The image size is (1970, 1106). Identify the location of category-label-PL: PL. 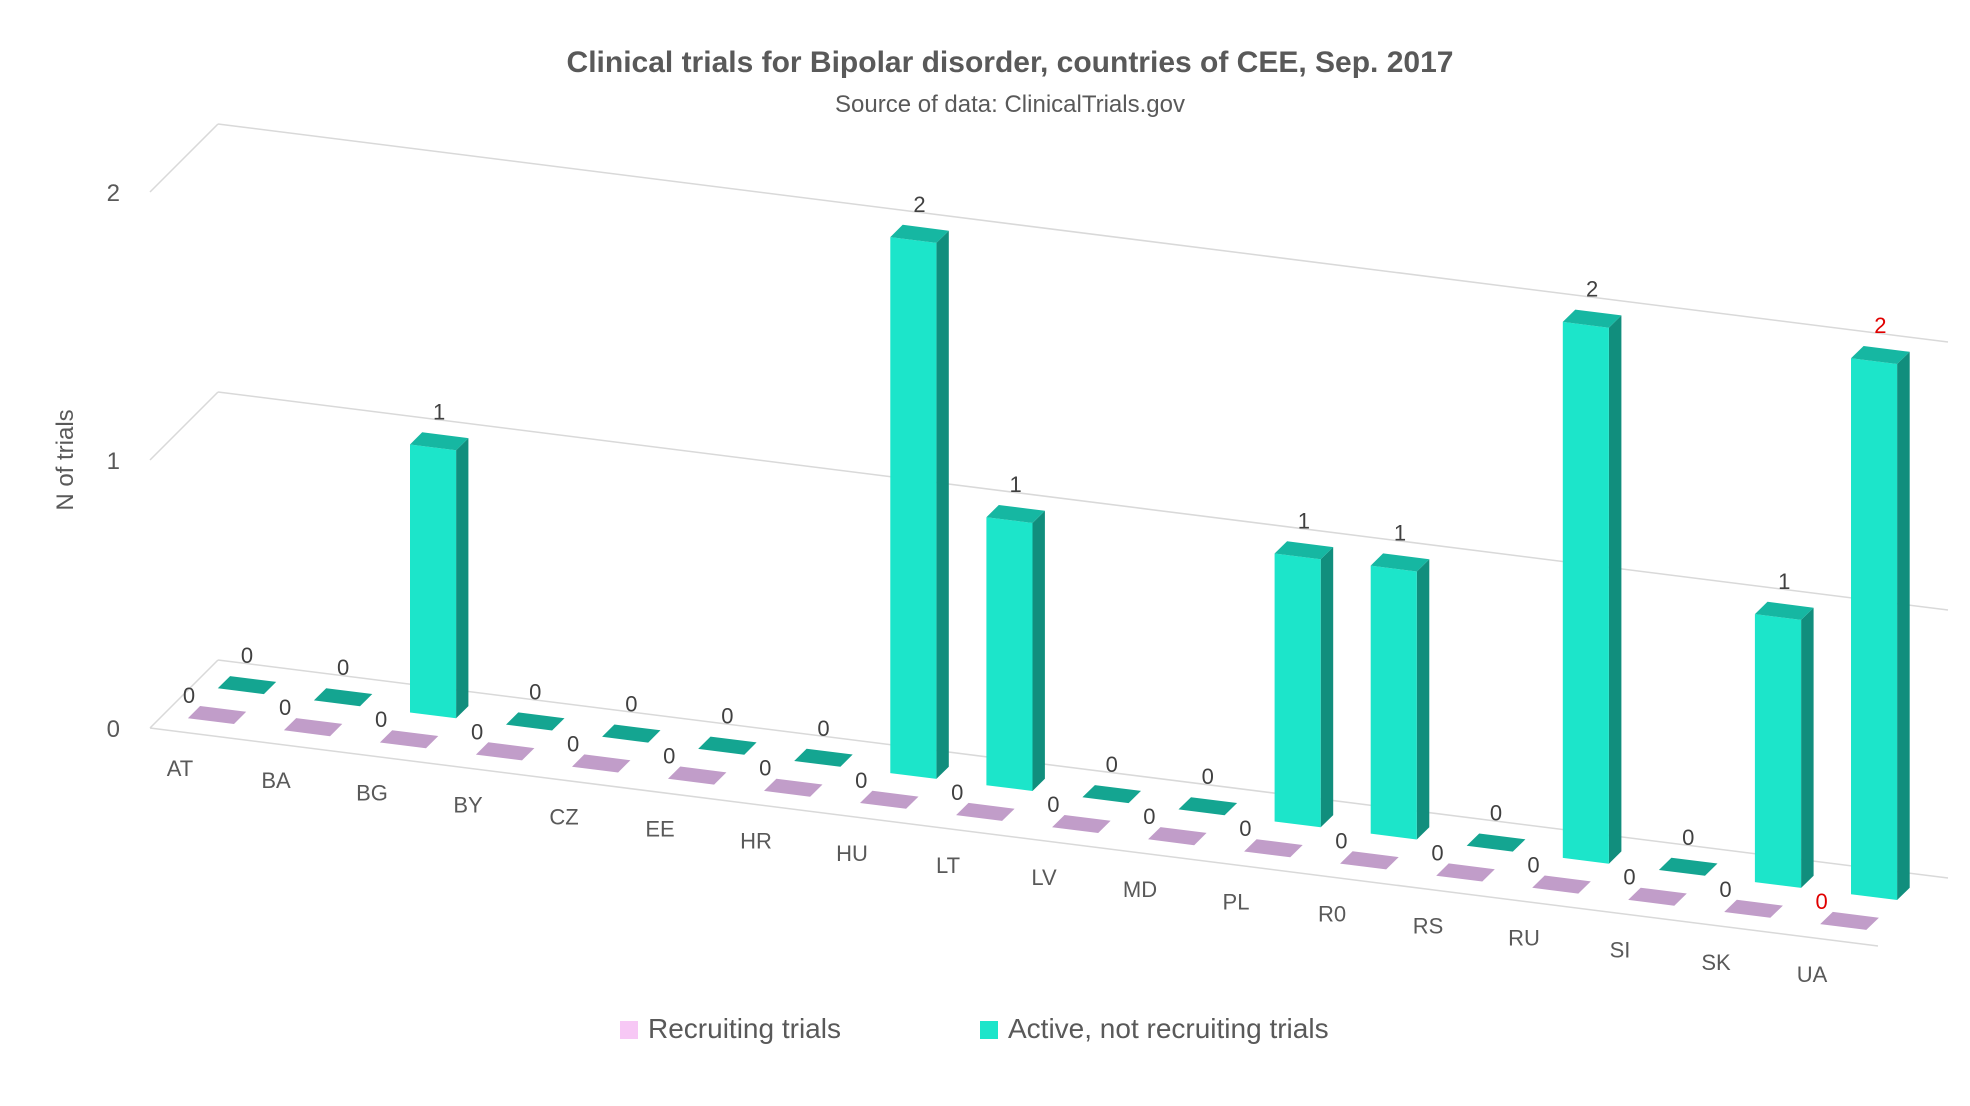
(1236, 901).